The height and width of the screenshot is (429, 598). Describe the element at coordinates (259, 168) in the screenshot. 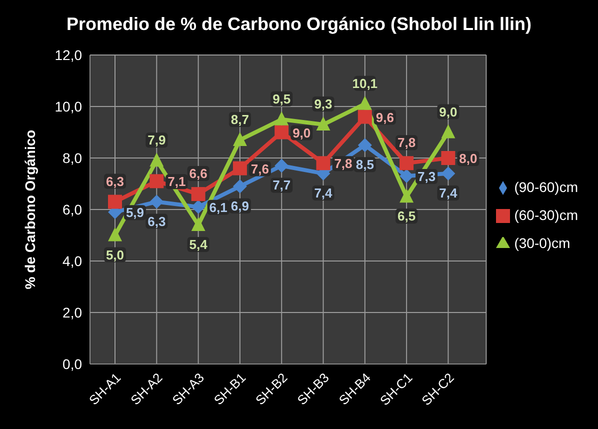

I see `data-label: 7,6` at that location.